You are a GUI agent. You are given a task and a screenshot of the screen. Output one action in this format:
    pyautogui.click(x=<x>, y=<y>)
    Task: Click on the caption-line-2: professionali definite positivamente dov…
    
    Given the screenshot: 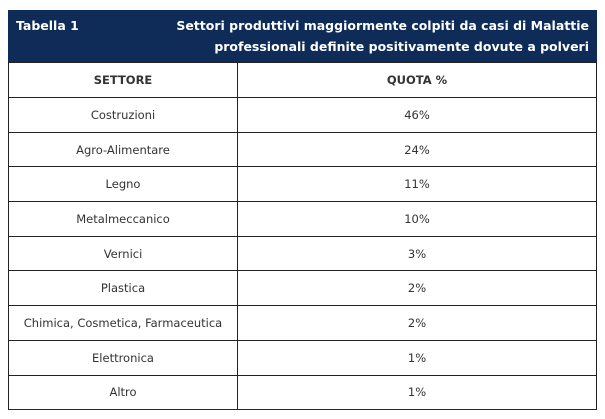 What is the action you would take?
    pyautogui.click(x=401, y=46)
    